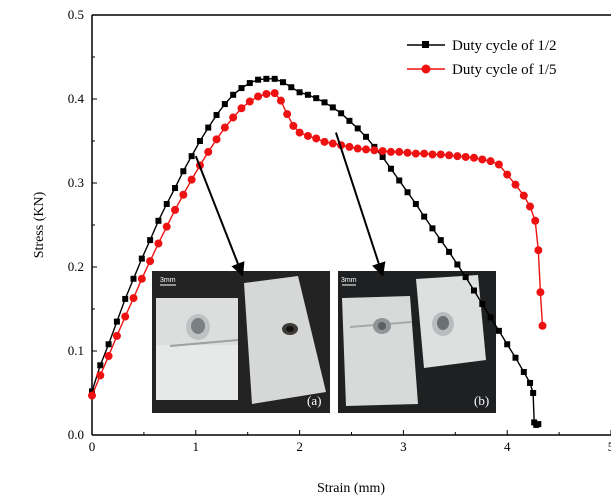 This screenshot has height=497, width=611. What do you see at coordinates (92, 446) in the screenshot?
I see `x-tick-label: 0` at bounding box center [92, 446].